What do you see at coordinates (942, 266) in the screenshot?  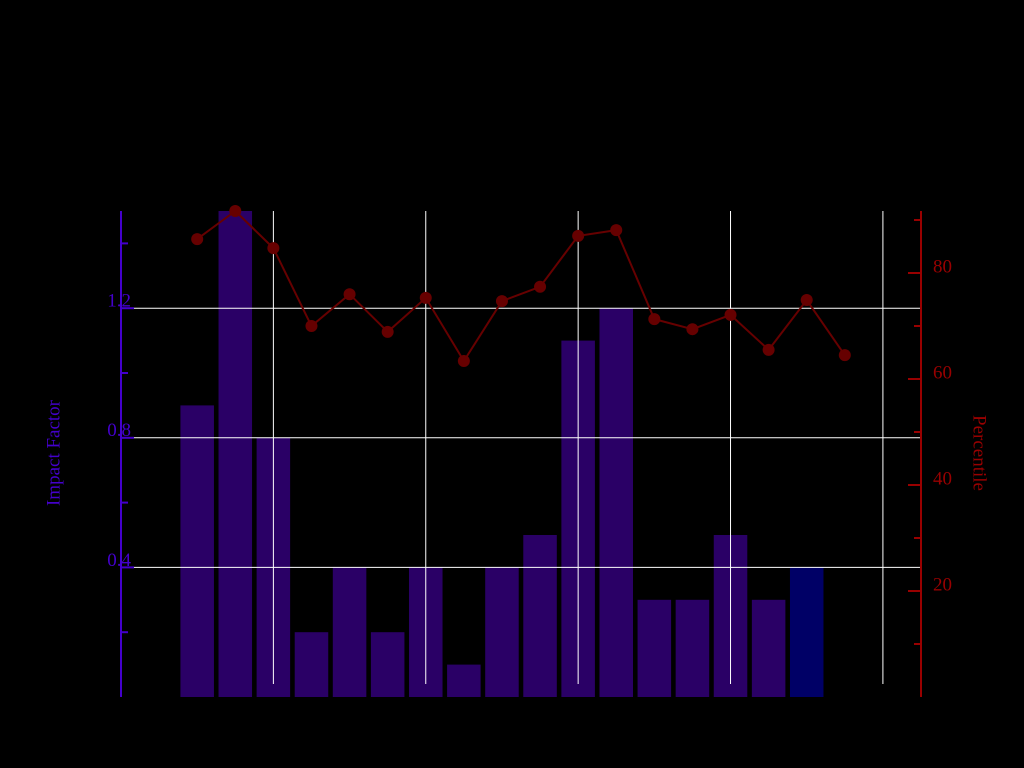 I see `y2-tick-label: 80` at bounding box center [942, 266].